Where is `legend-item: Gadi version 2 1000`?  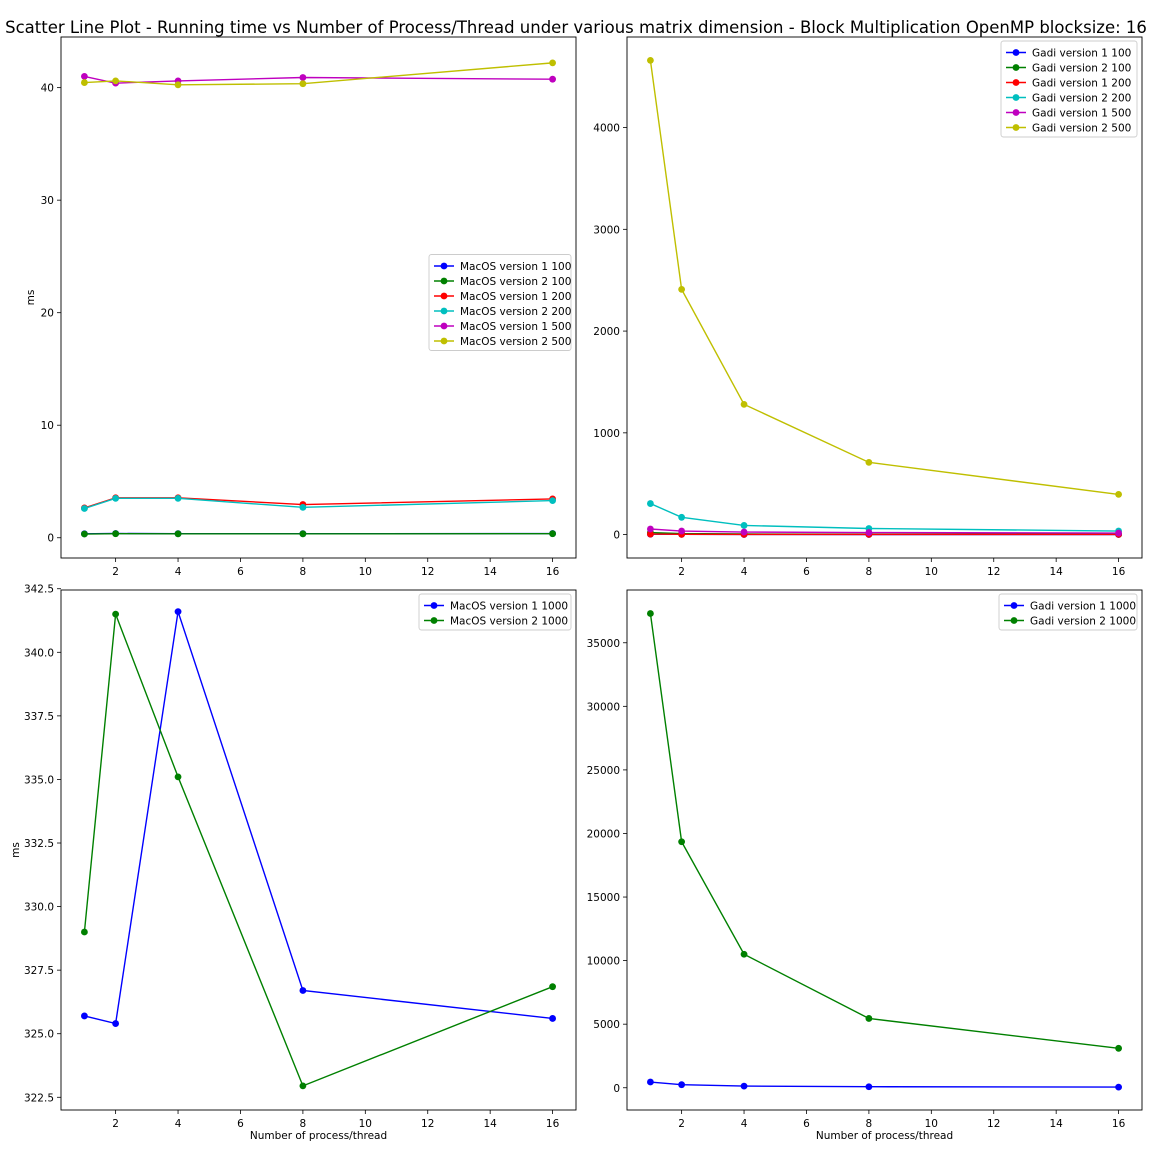
legend-item: Gadi version 2 1000 is located at coordinates (1070, 621).